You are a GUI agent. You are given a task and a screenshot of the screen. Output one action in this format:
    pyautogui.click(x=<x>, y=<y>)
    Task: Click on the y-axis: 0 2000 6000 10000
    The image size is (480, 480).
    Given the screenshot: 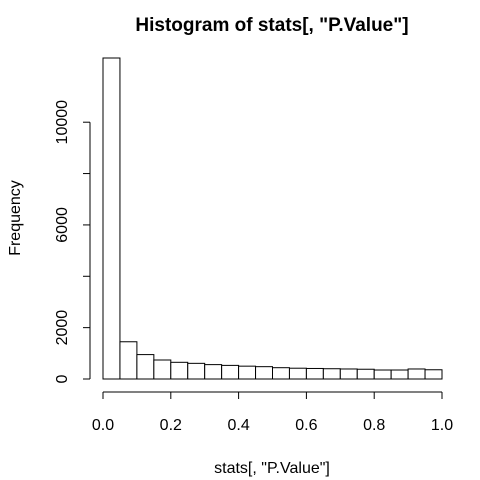 What is the action you would take?
    pyautogui.click(x=72, y=241)
    